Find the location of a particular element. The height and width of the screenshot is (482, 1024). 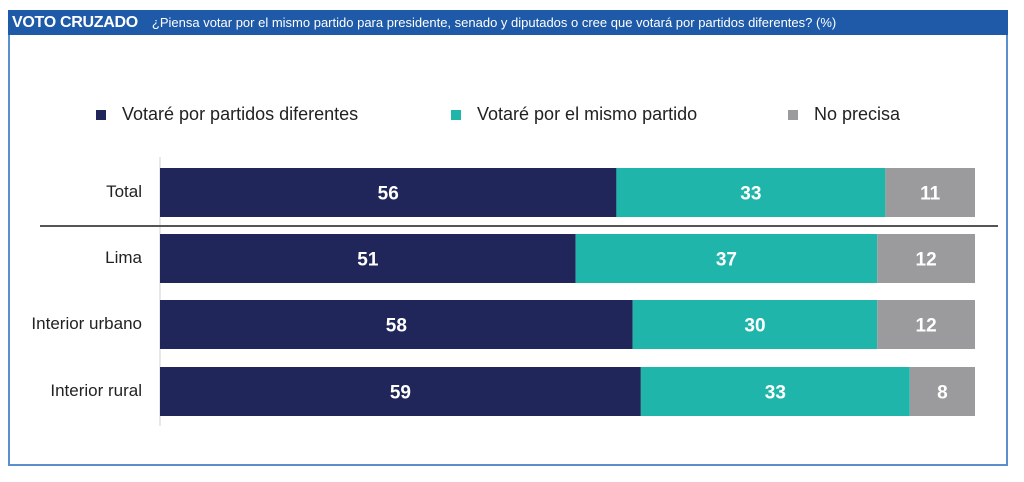

legend-item-no-precisa: No precisa is located at coordinates (844, 114).